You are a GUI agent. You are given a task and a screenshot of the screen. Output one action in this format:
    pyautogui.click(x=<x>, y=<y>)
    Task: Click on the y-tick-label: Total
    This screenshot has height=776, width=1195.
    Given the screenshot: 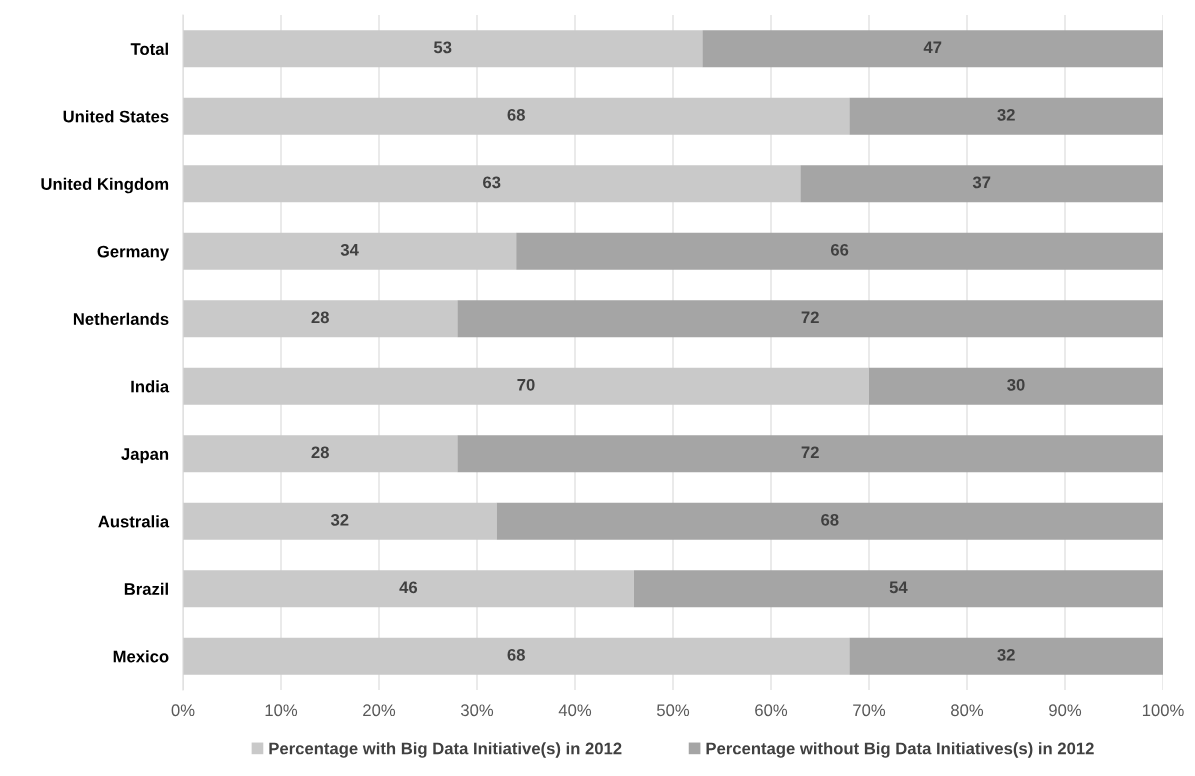 What is the action you would take?
    pyautogui.click(x=149, y=48)
    